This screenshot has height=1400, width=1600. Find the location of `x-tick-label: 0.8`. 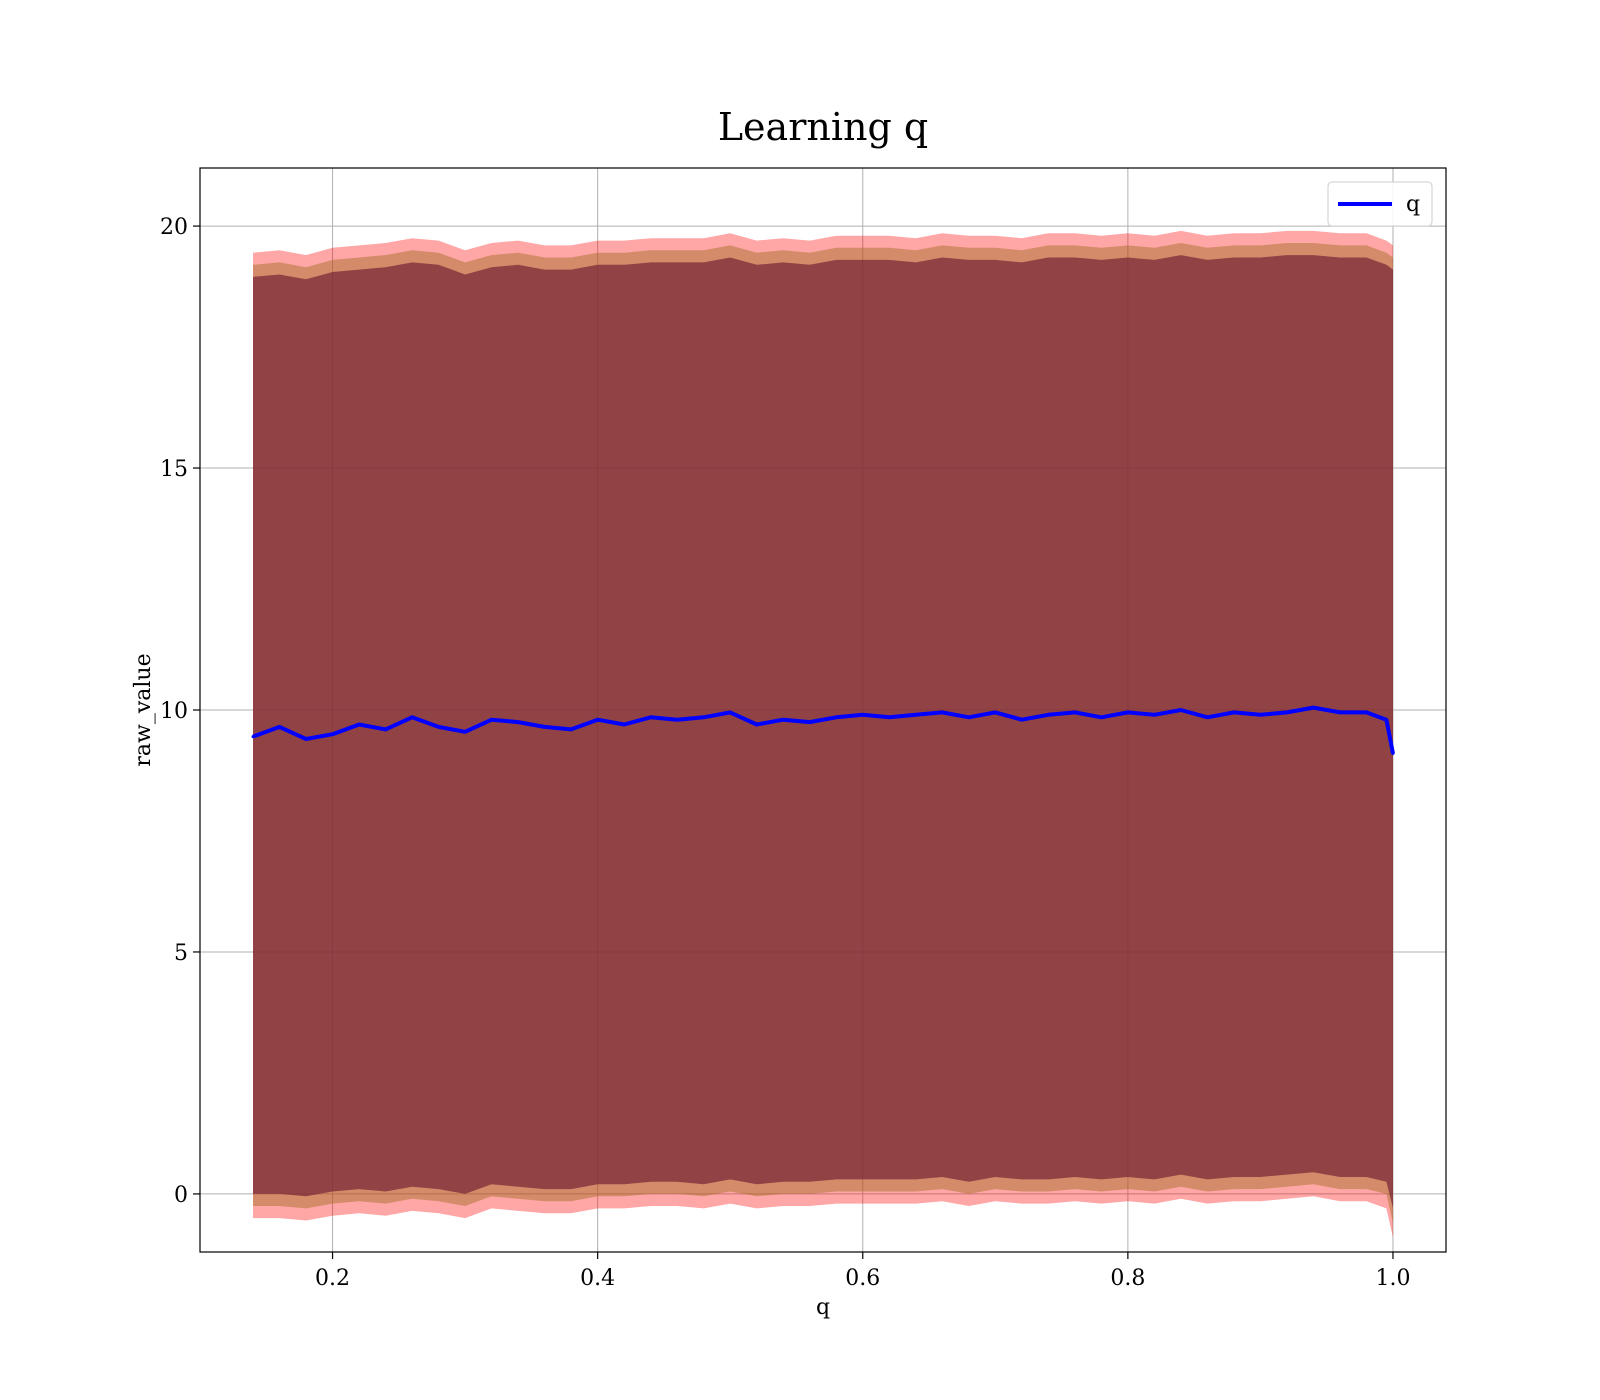

x-tick-label: 0.8 is located at coordinates (1127, 1278).